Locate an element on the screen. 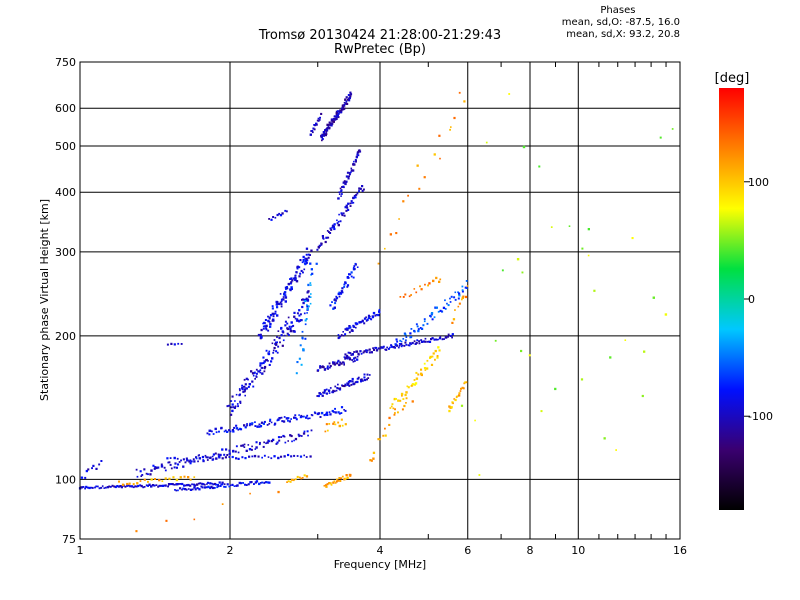 Image resolution: width=800 pixels, height=600 pixels. y-tick-label: 500 is located at coordinates (65, 146).